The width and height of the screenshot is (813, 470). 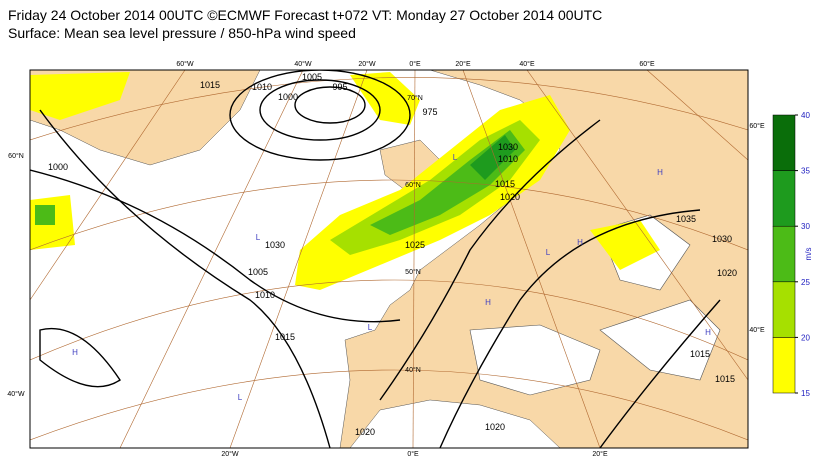 What do you see at coordinates (805, 115) in the screenshot?
I see `colorbar-tick-label: 40` at bounding box center [805, 115].